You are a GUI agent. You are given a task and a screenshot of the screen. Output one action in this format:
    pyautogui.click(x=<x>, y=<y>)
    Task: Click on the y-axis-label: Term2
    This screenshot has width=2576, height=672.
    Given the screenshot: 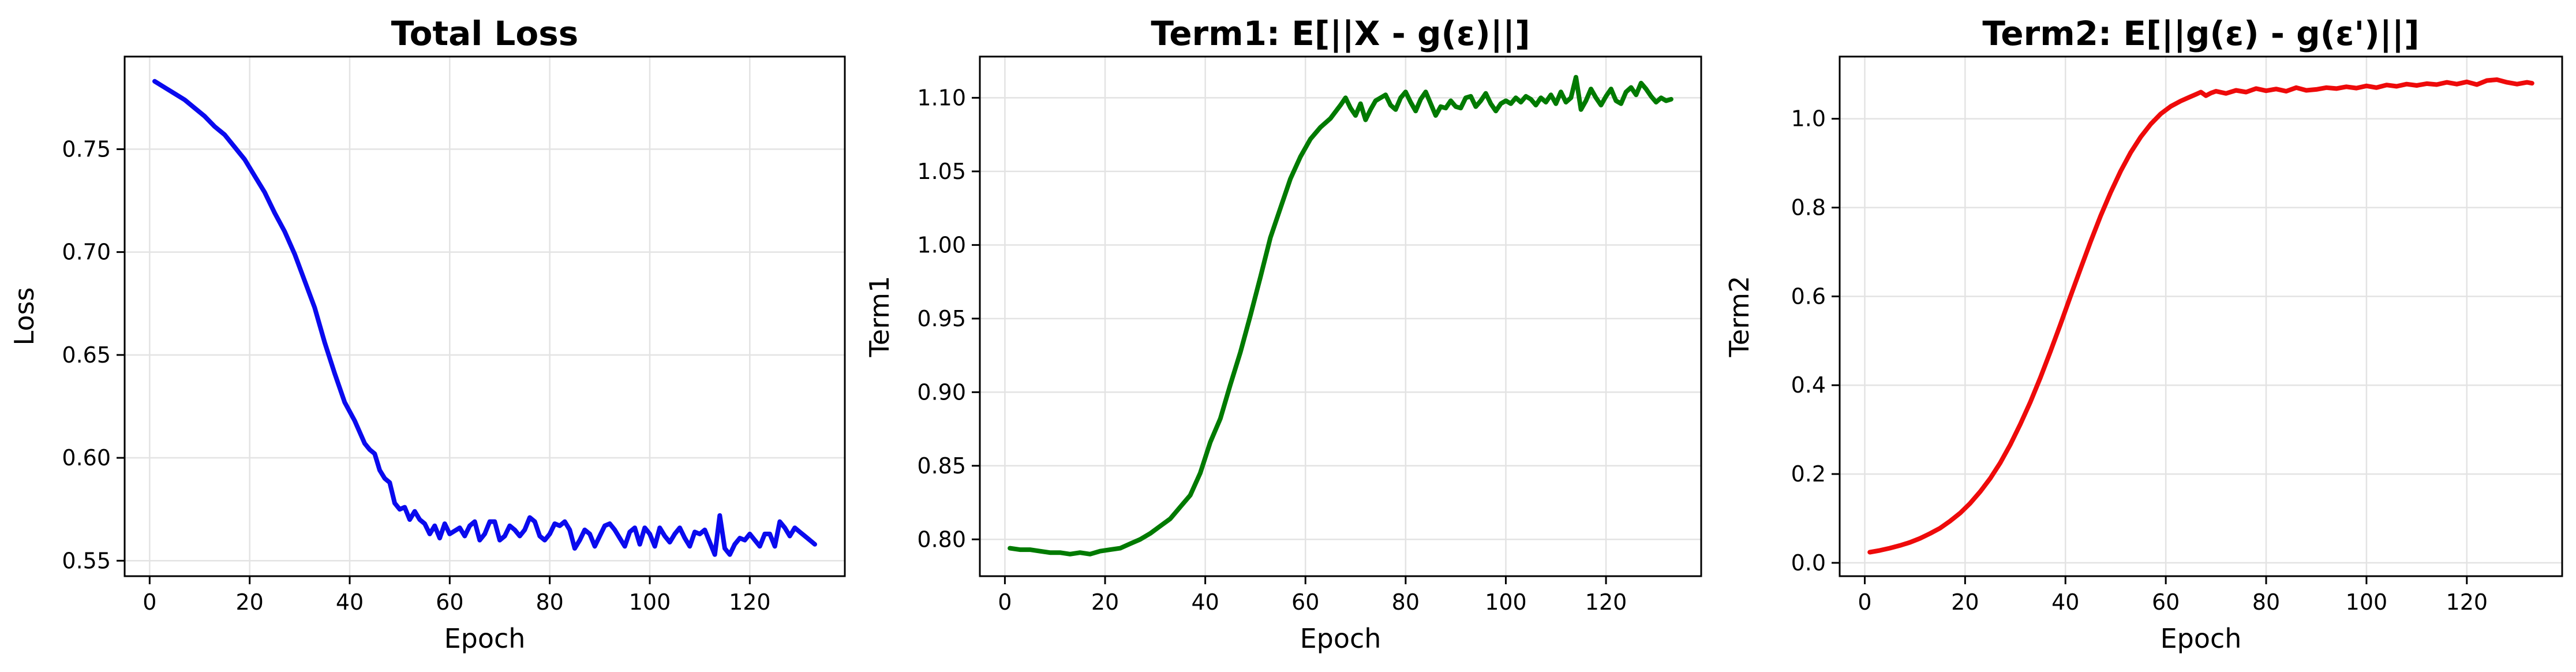 What is the action you would take?
    pyautogui.click(x=1739, y=317)
    